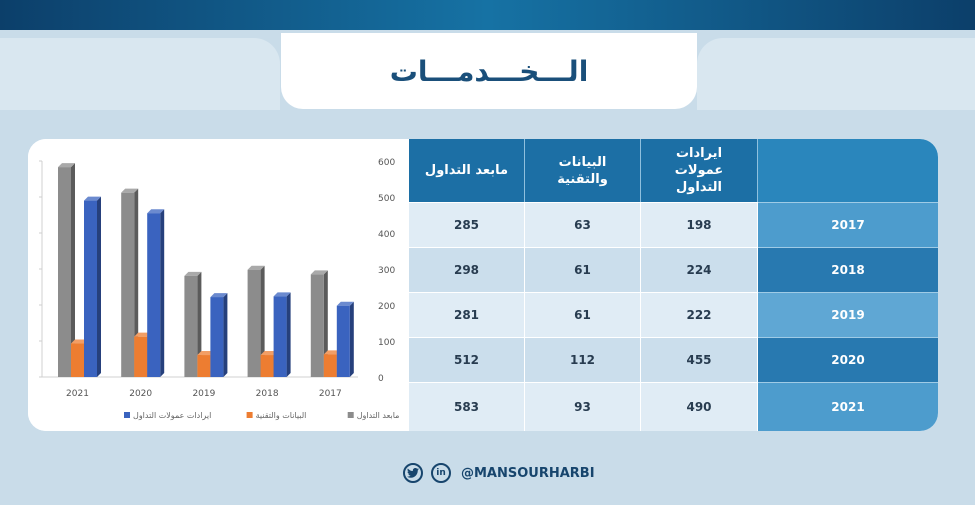  What do you see at coordinates (386, 163) in the screenshot?
I see `y-tick-label: 600` at bounding box center [386, 163].